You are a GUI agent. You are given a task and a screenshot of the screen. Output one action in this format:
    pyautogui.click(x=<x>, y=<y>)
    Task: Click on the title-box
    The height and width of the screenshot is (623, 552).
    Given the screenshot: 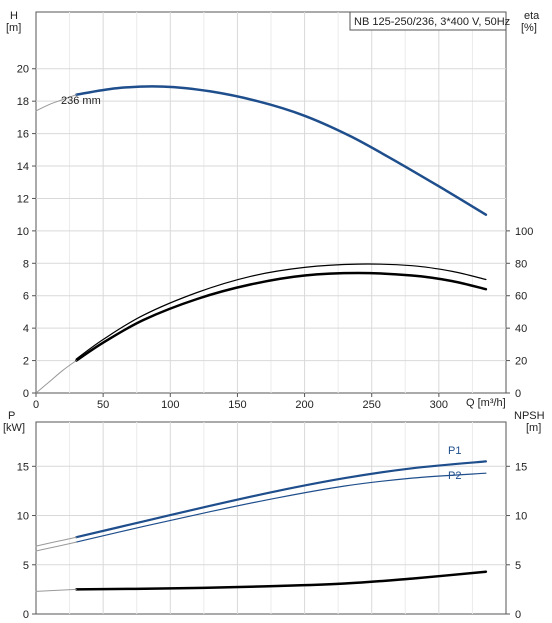 What is the action you would take?
    pyautogui.click(x=428, y=21)
    